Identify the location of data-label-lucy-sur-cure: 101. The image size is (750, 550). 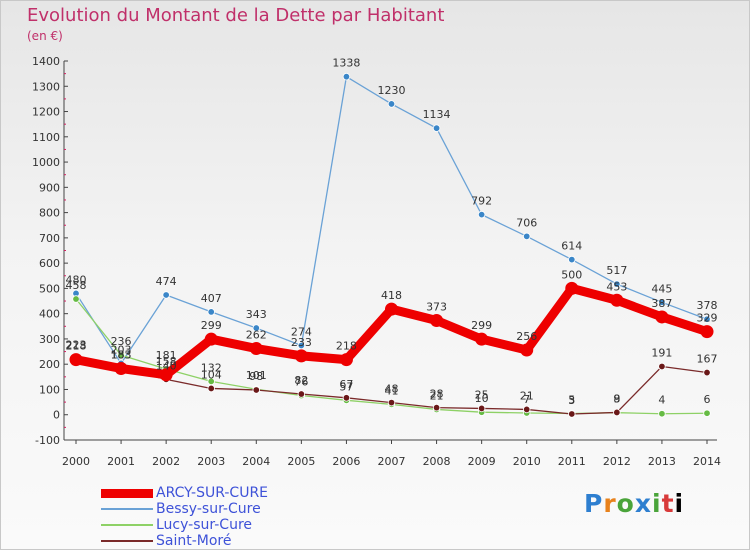
(256, 375).